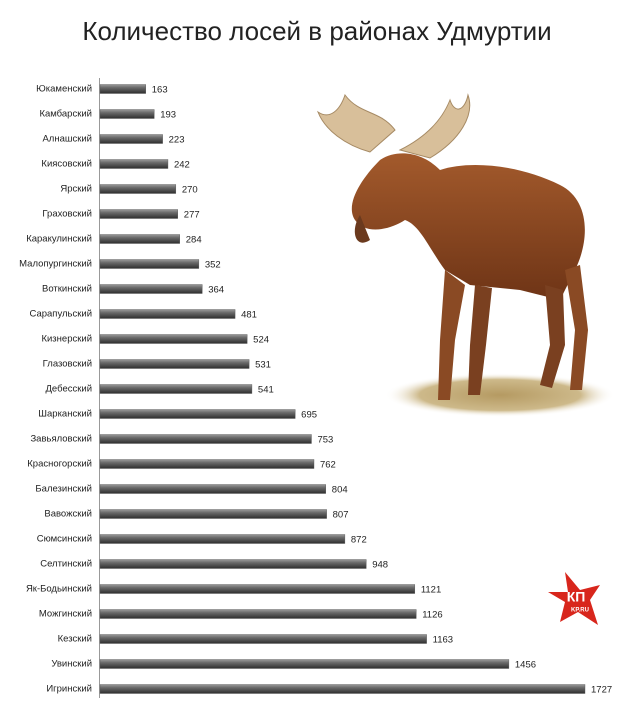  What do you see at coordinates (66, 164) in the screenshot?
I see `y-tick-label: Киясовский` at bounding box center [66, 164].